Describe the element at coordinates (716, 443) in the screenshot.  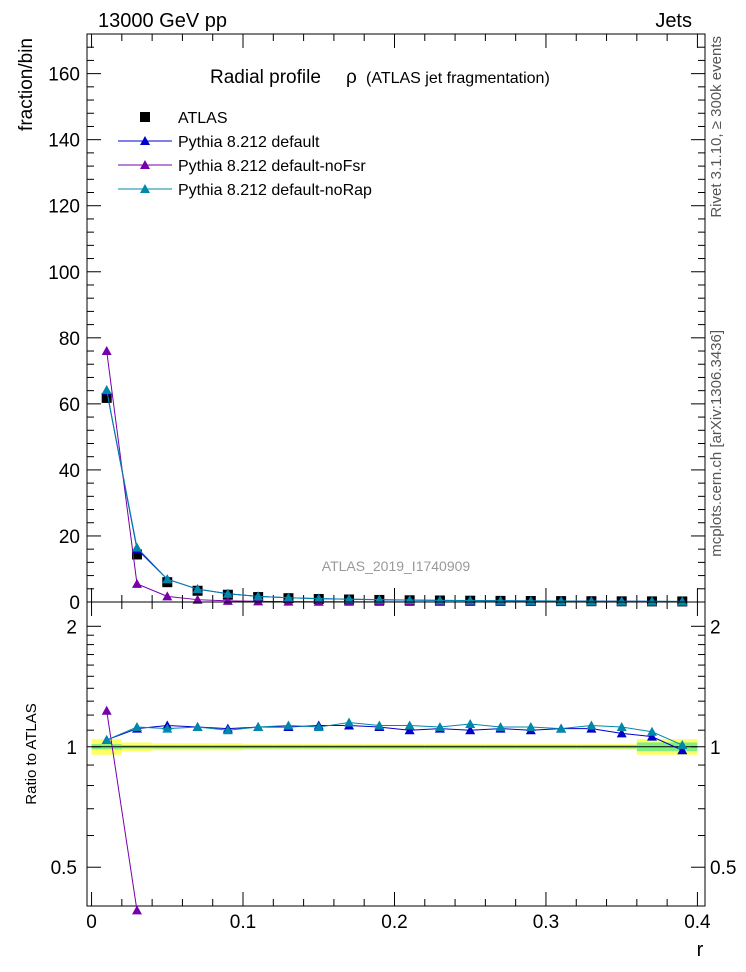
I see `side-text-mcplots: mcplots.cern.ch [arXiv:1306.3436]` at that location.